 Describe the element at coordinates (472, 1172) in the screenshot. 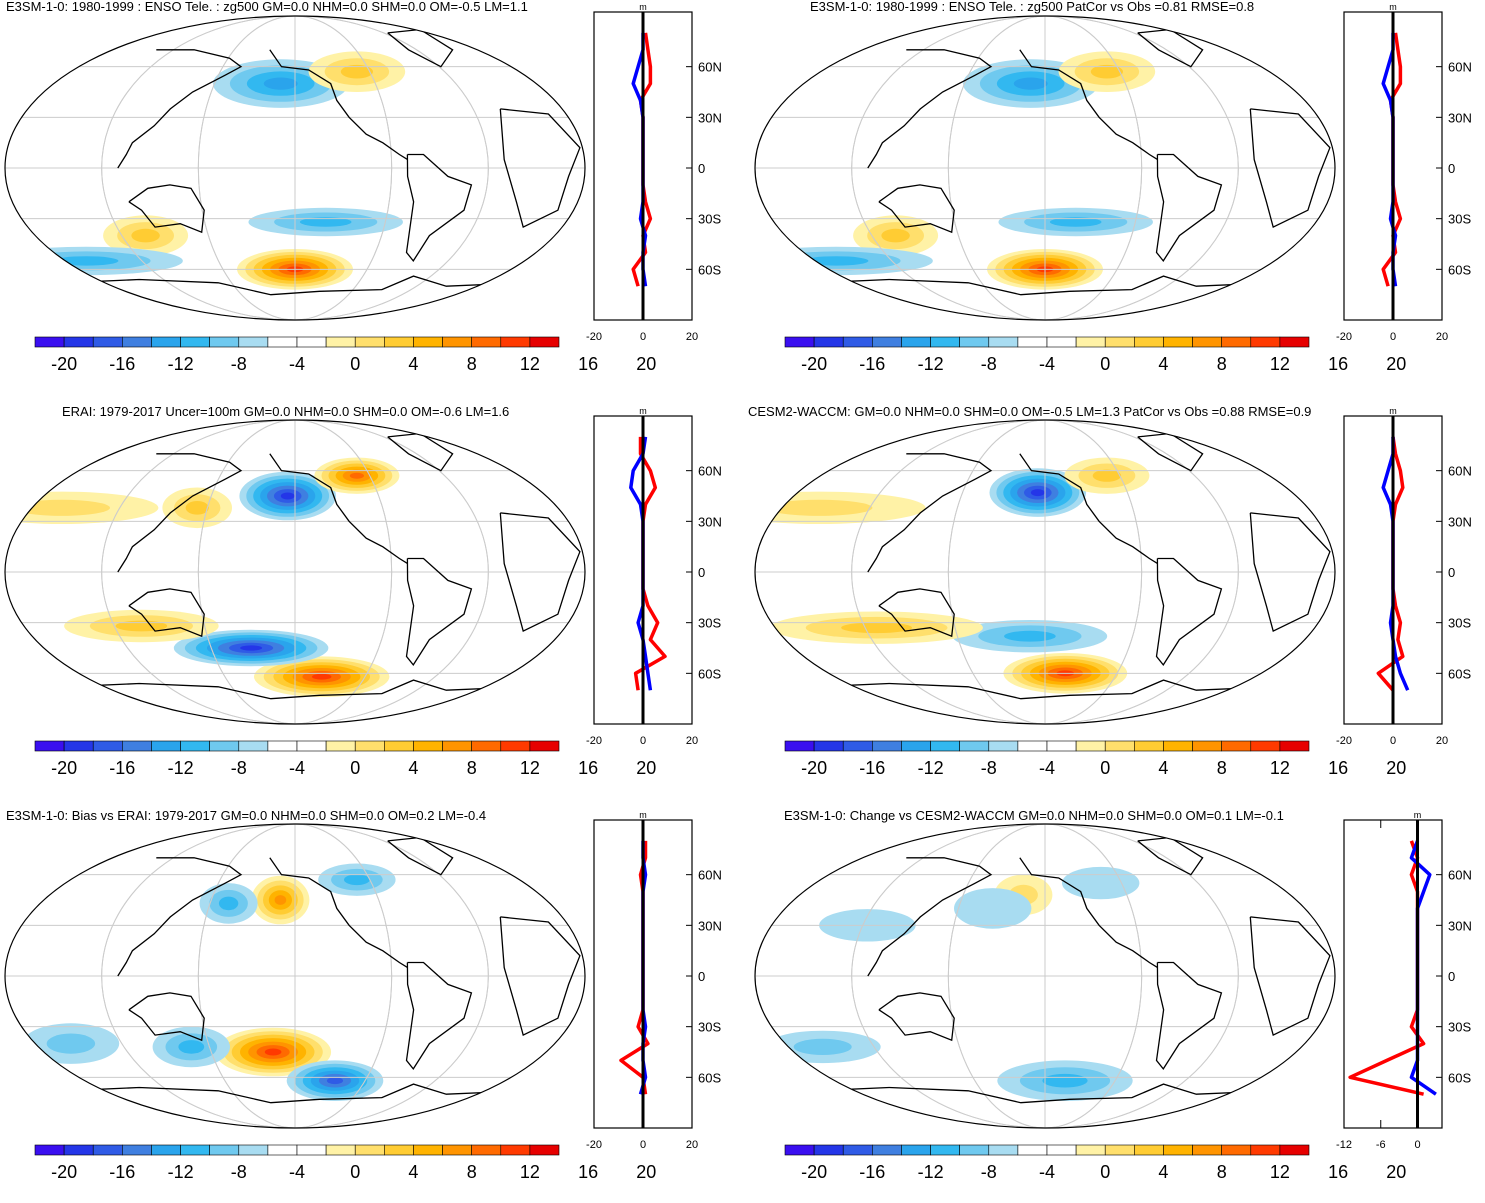

I see `colorbar-label: 8` at that location.